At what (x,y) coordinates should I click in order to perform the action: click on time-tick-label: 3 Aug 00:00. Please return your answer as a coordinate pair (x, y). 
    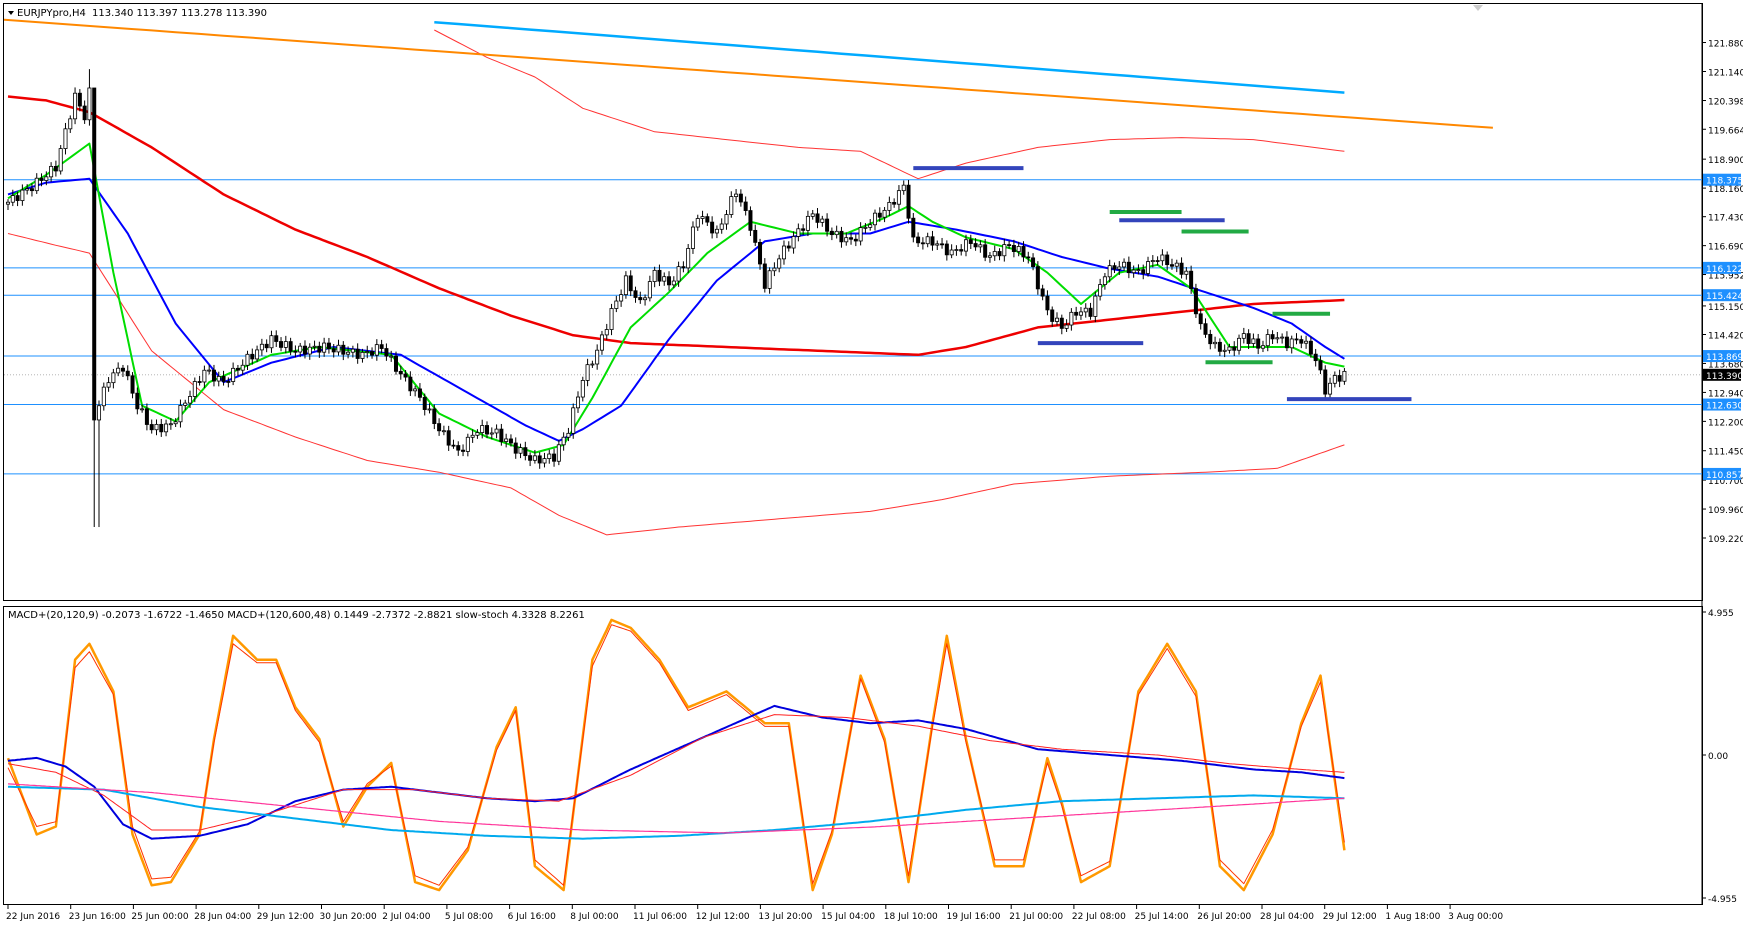
    Looking at the image, I should click on (1475, 917).